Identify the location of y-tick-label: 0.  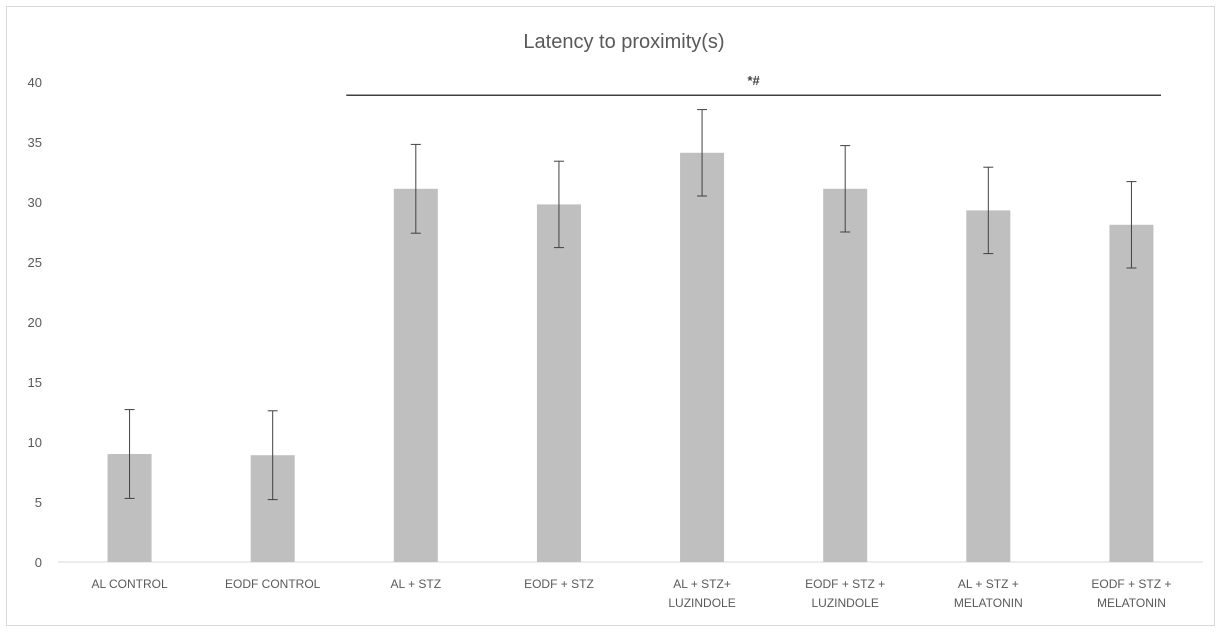
(38, 562).